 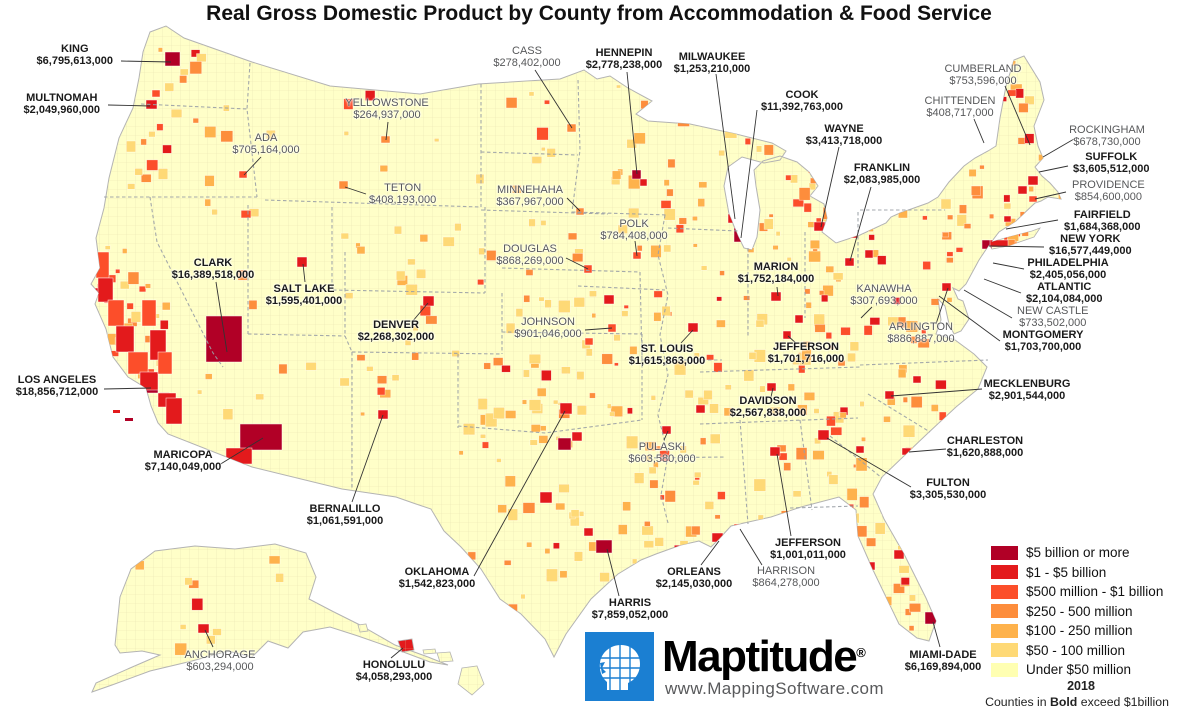 I want to click on county-name: PULASKI, so click(x=662, y=447).